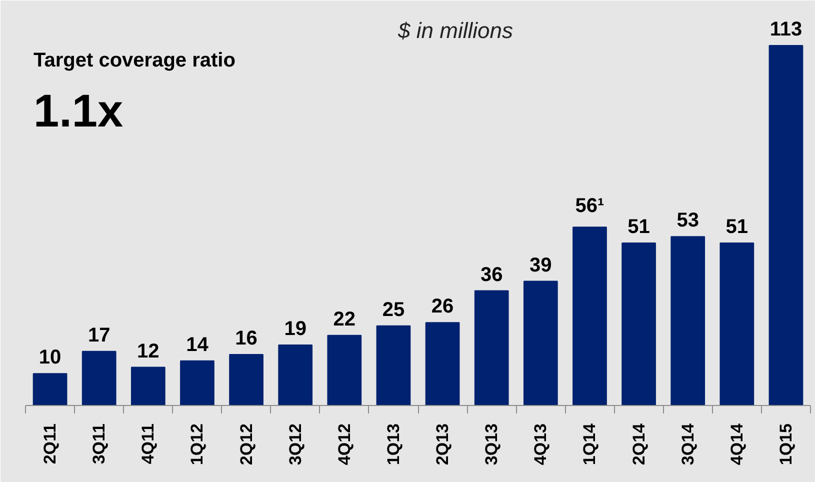 The image size is (815, 482). I want to click on chart-subtitle: $ in millions, so click(455, 30).